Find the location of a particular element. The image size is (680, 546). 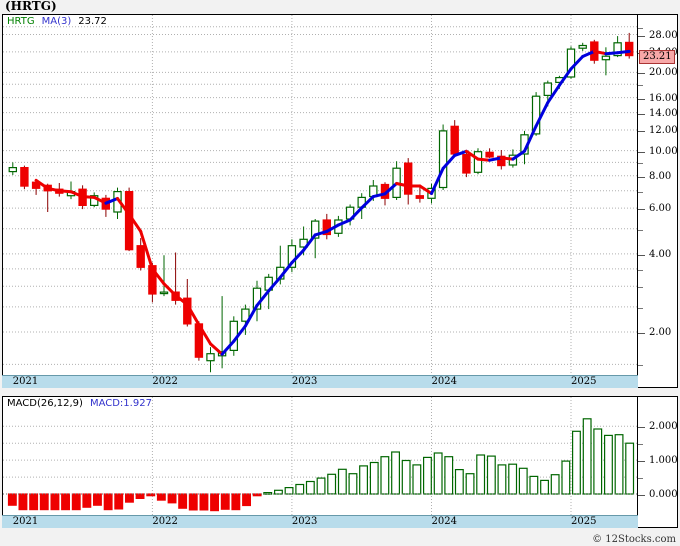

price-axis-label: 2.00 is located at coordinates (660, 332).